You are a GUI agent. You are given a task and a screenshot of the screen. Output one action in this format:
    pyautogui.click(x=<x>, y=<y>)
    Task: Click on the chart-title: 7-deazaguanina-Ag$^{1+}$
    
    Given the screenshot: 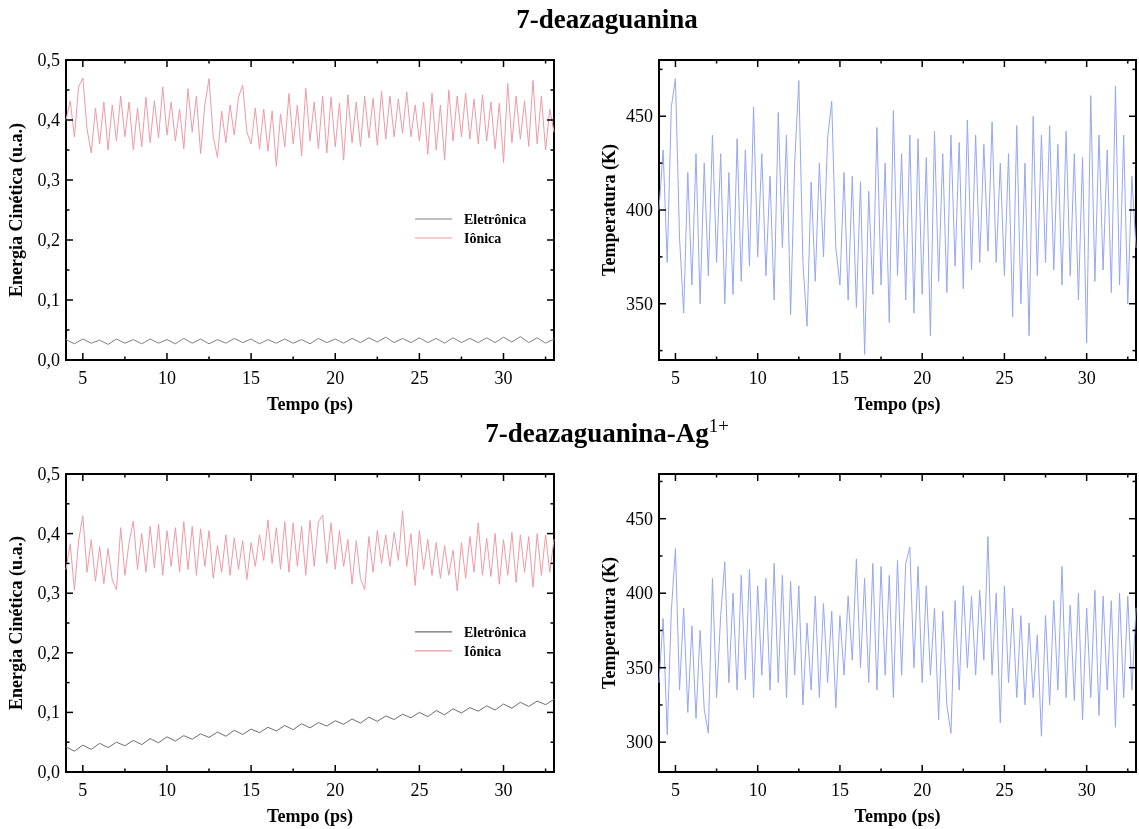 What is the action you would take?
    pyautogui.click(x=607, y=431)
    